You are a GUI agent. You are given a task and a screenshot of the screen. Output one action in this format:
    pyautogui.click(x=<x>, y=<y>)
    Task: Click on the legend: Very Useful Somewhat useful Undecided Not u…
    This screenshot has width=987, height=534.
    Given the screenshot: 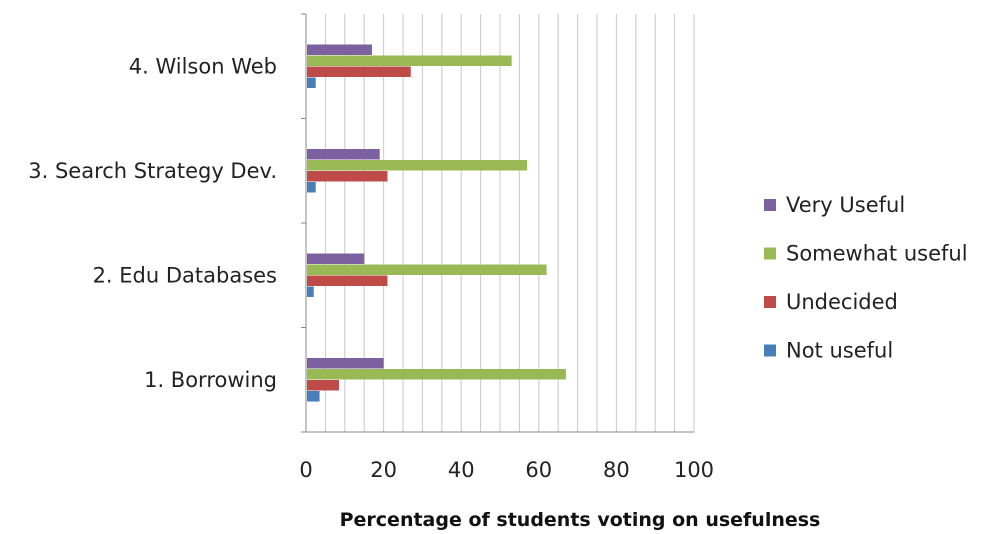 What is the action you would take?
    pyautogui.click(x=866, y=278)
    